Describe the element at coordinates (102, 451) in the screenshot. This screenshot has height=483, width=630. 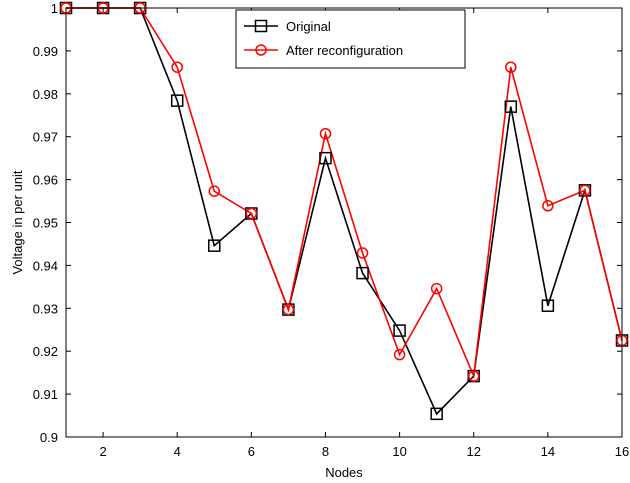
I see `x-tick-label: 2` at that location.